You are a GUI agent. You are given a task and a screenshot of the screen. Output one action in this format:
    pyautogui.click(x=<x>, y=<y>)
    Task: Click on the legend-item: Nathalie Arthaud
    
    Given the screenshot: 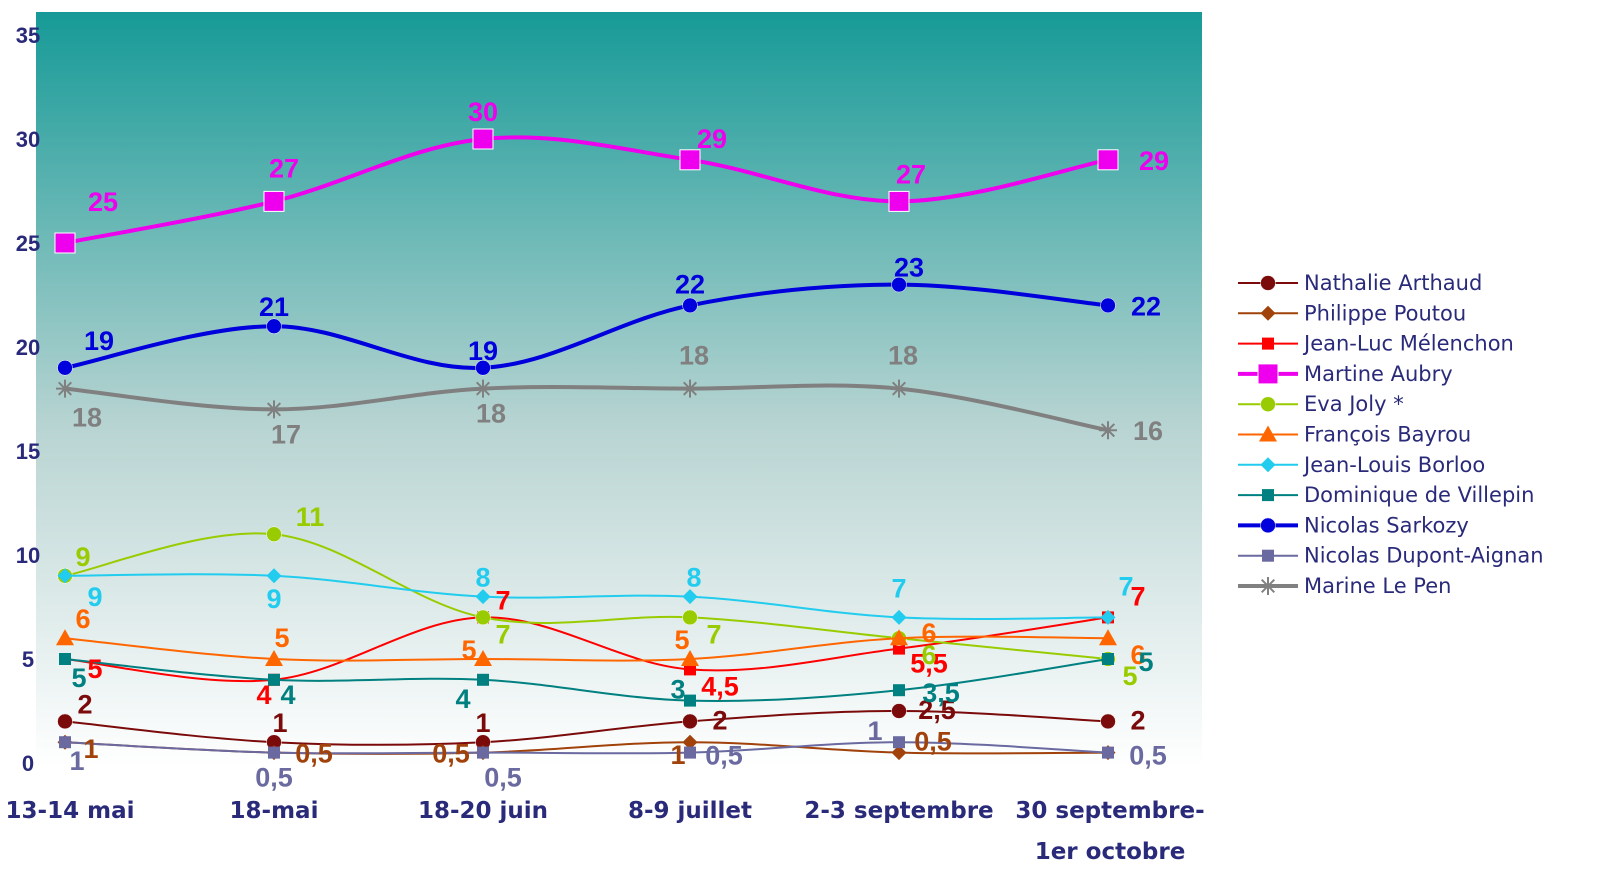 What is the action you would take?
    pyautogui.click(x=1360, y=283)
    